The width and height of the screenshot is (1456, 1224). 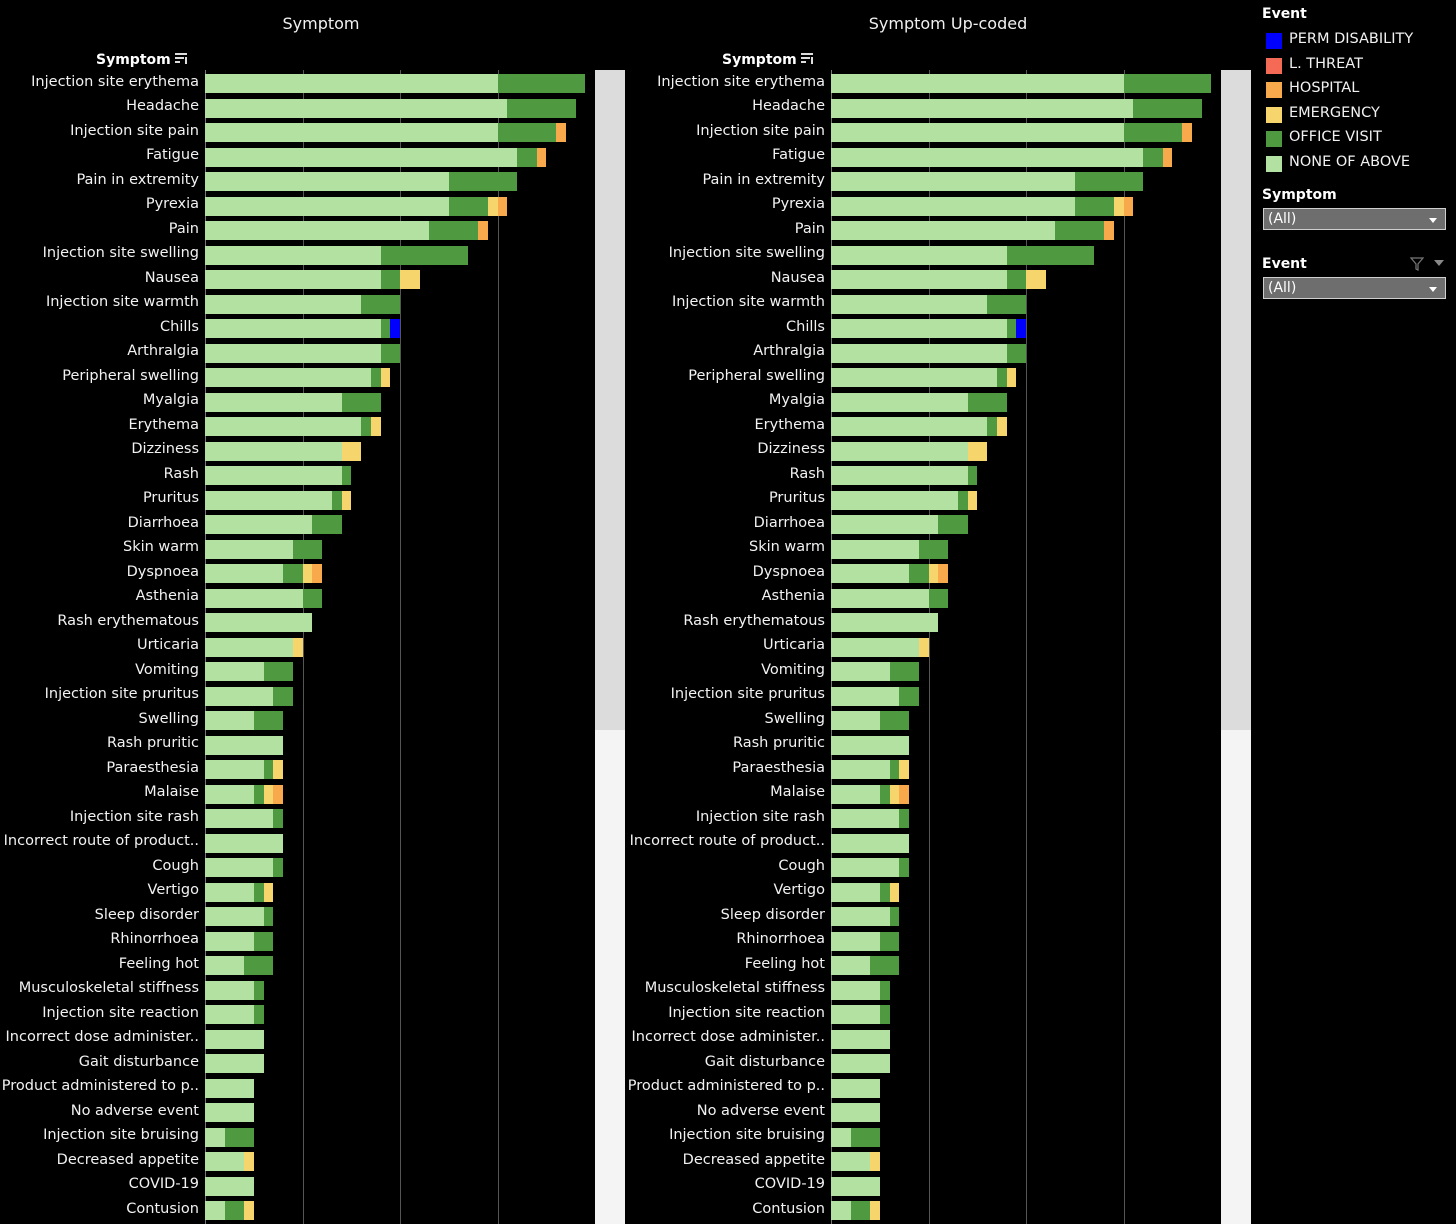 What do you see at coordinates (610, 400) in the screenshot?
I see `scrollbar-thumb` at bounding box center [610, 400].